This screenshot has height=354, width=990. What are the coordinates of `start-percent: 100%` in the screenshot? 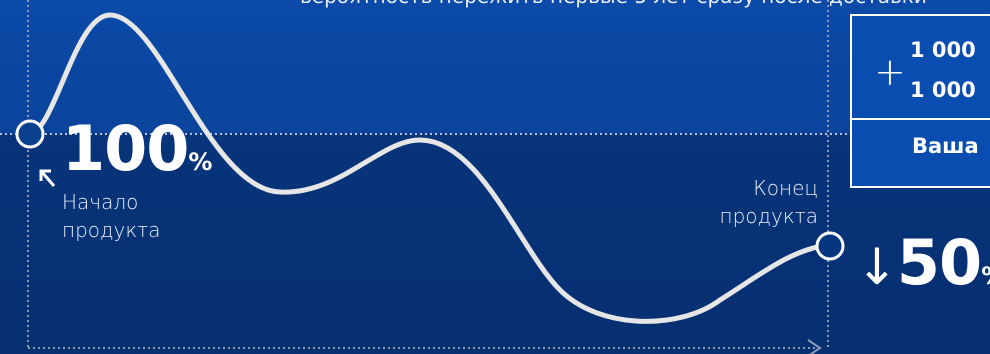 It's located at (137, 149).